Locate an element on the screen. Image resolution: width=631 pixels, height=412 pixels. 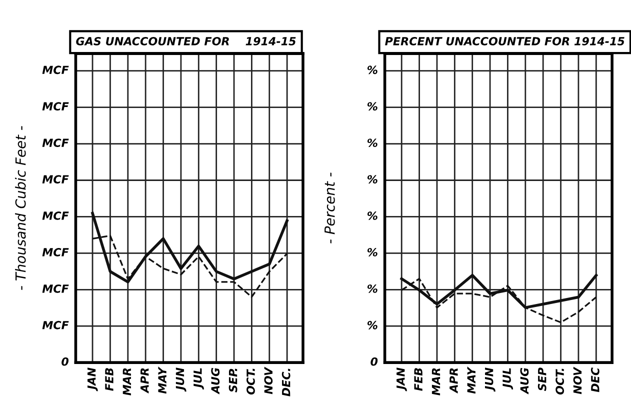
y-axis-title: - Percent - is located at coordinates (329, 208).